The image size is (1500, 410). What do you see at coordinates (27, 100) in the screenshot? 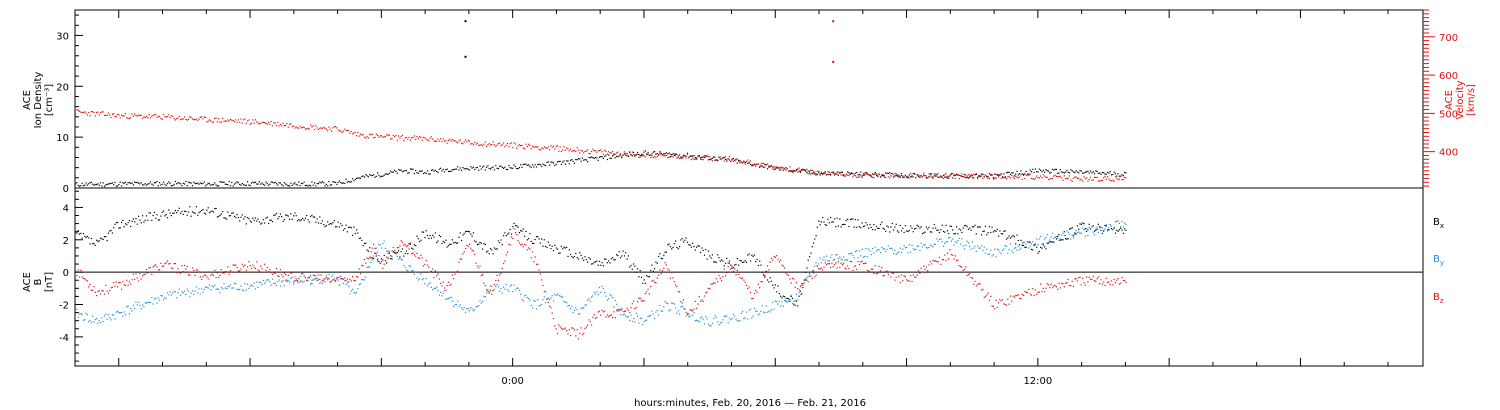
I see `left-axis-title: ACE` at bounding box center [27, 100].